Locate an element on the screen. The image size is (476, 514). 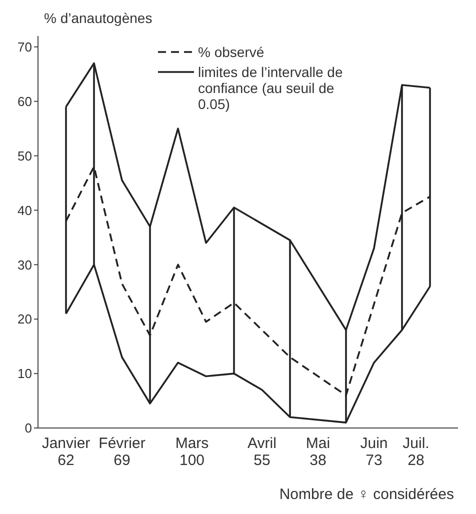
y-axis-title: % d’anautogènes is located at coordinates (98, 18).